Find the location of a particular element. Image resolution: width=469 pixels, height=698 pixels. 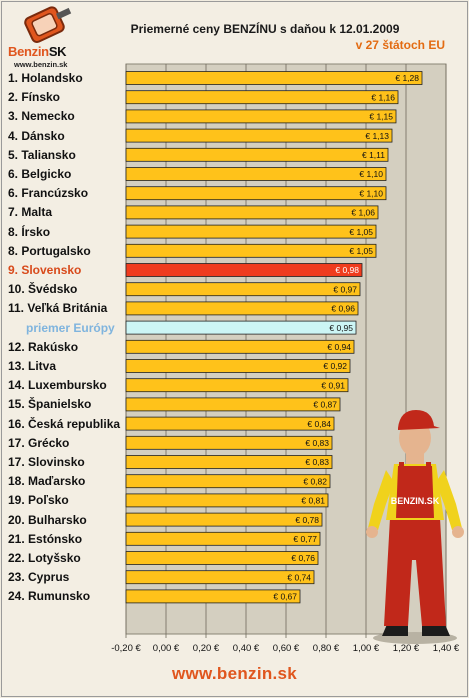

mascot-text: BENZIN.SK is located at coordinates (415, 501).